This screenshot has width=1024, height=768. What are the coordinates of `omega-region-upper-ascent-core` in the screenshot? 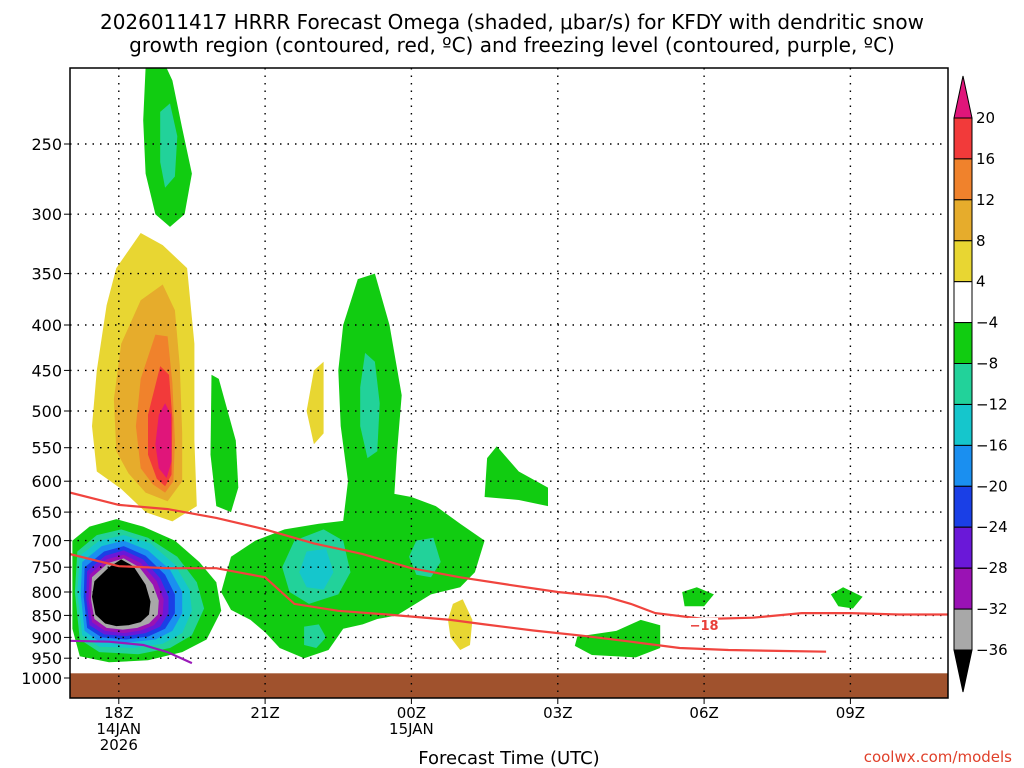 It's located at (169, 145).